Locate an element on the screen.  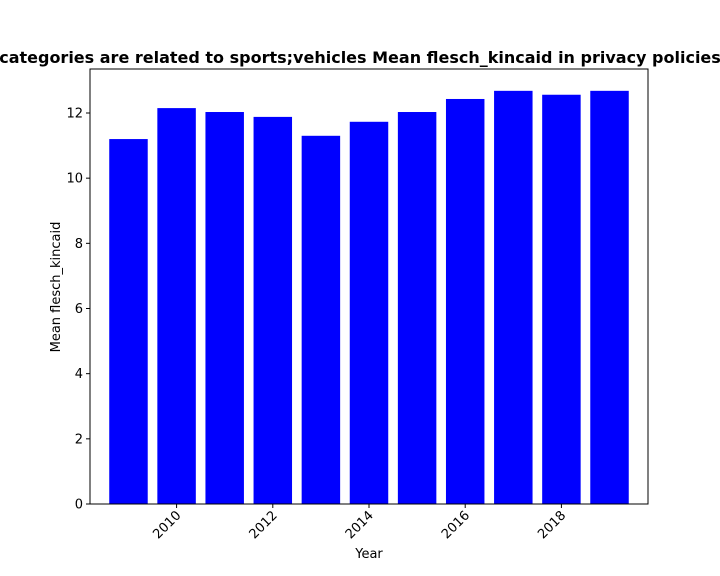
y-axis-label: Mean flesch_kincaid is located at coordinates (56, 287).